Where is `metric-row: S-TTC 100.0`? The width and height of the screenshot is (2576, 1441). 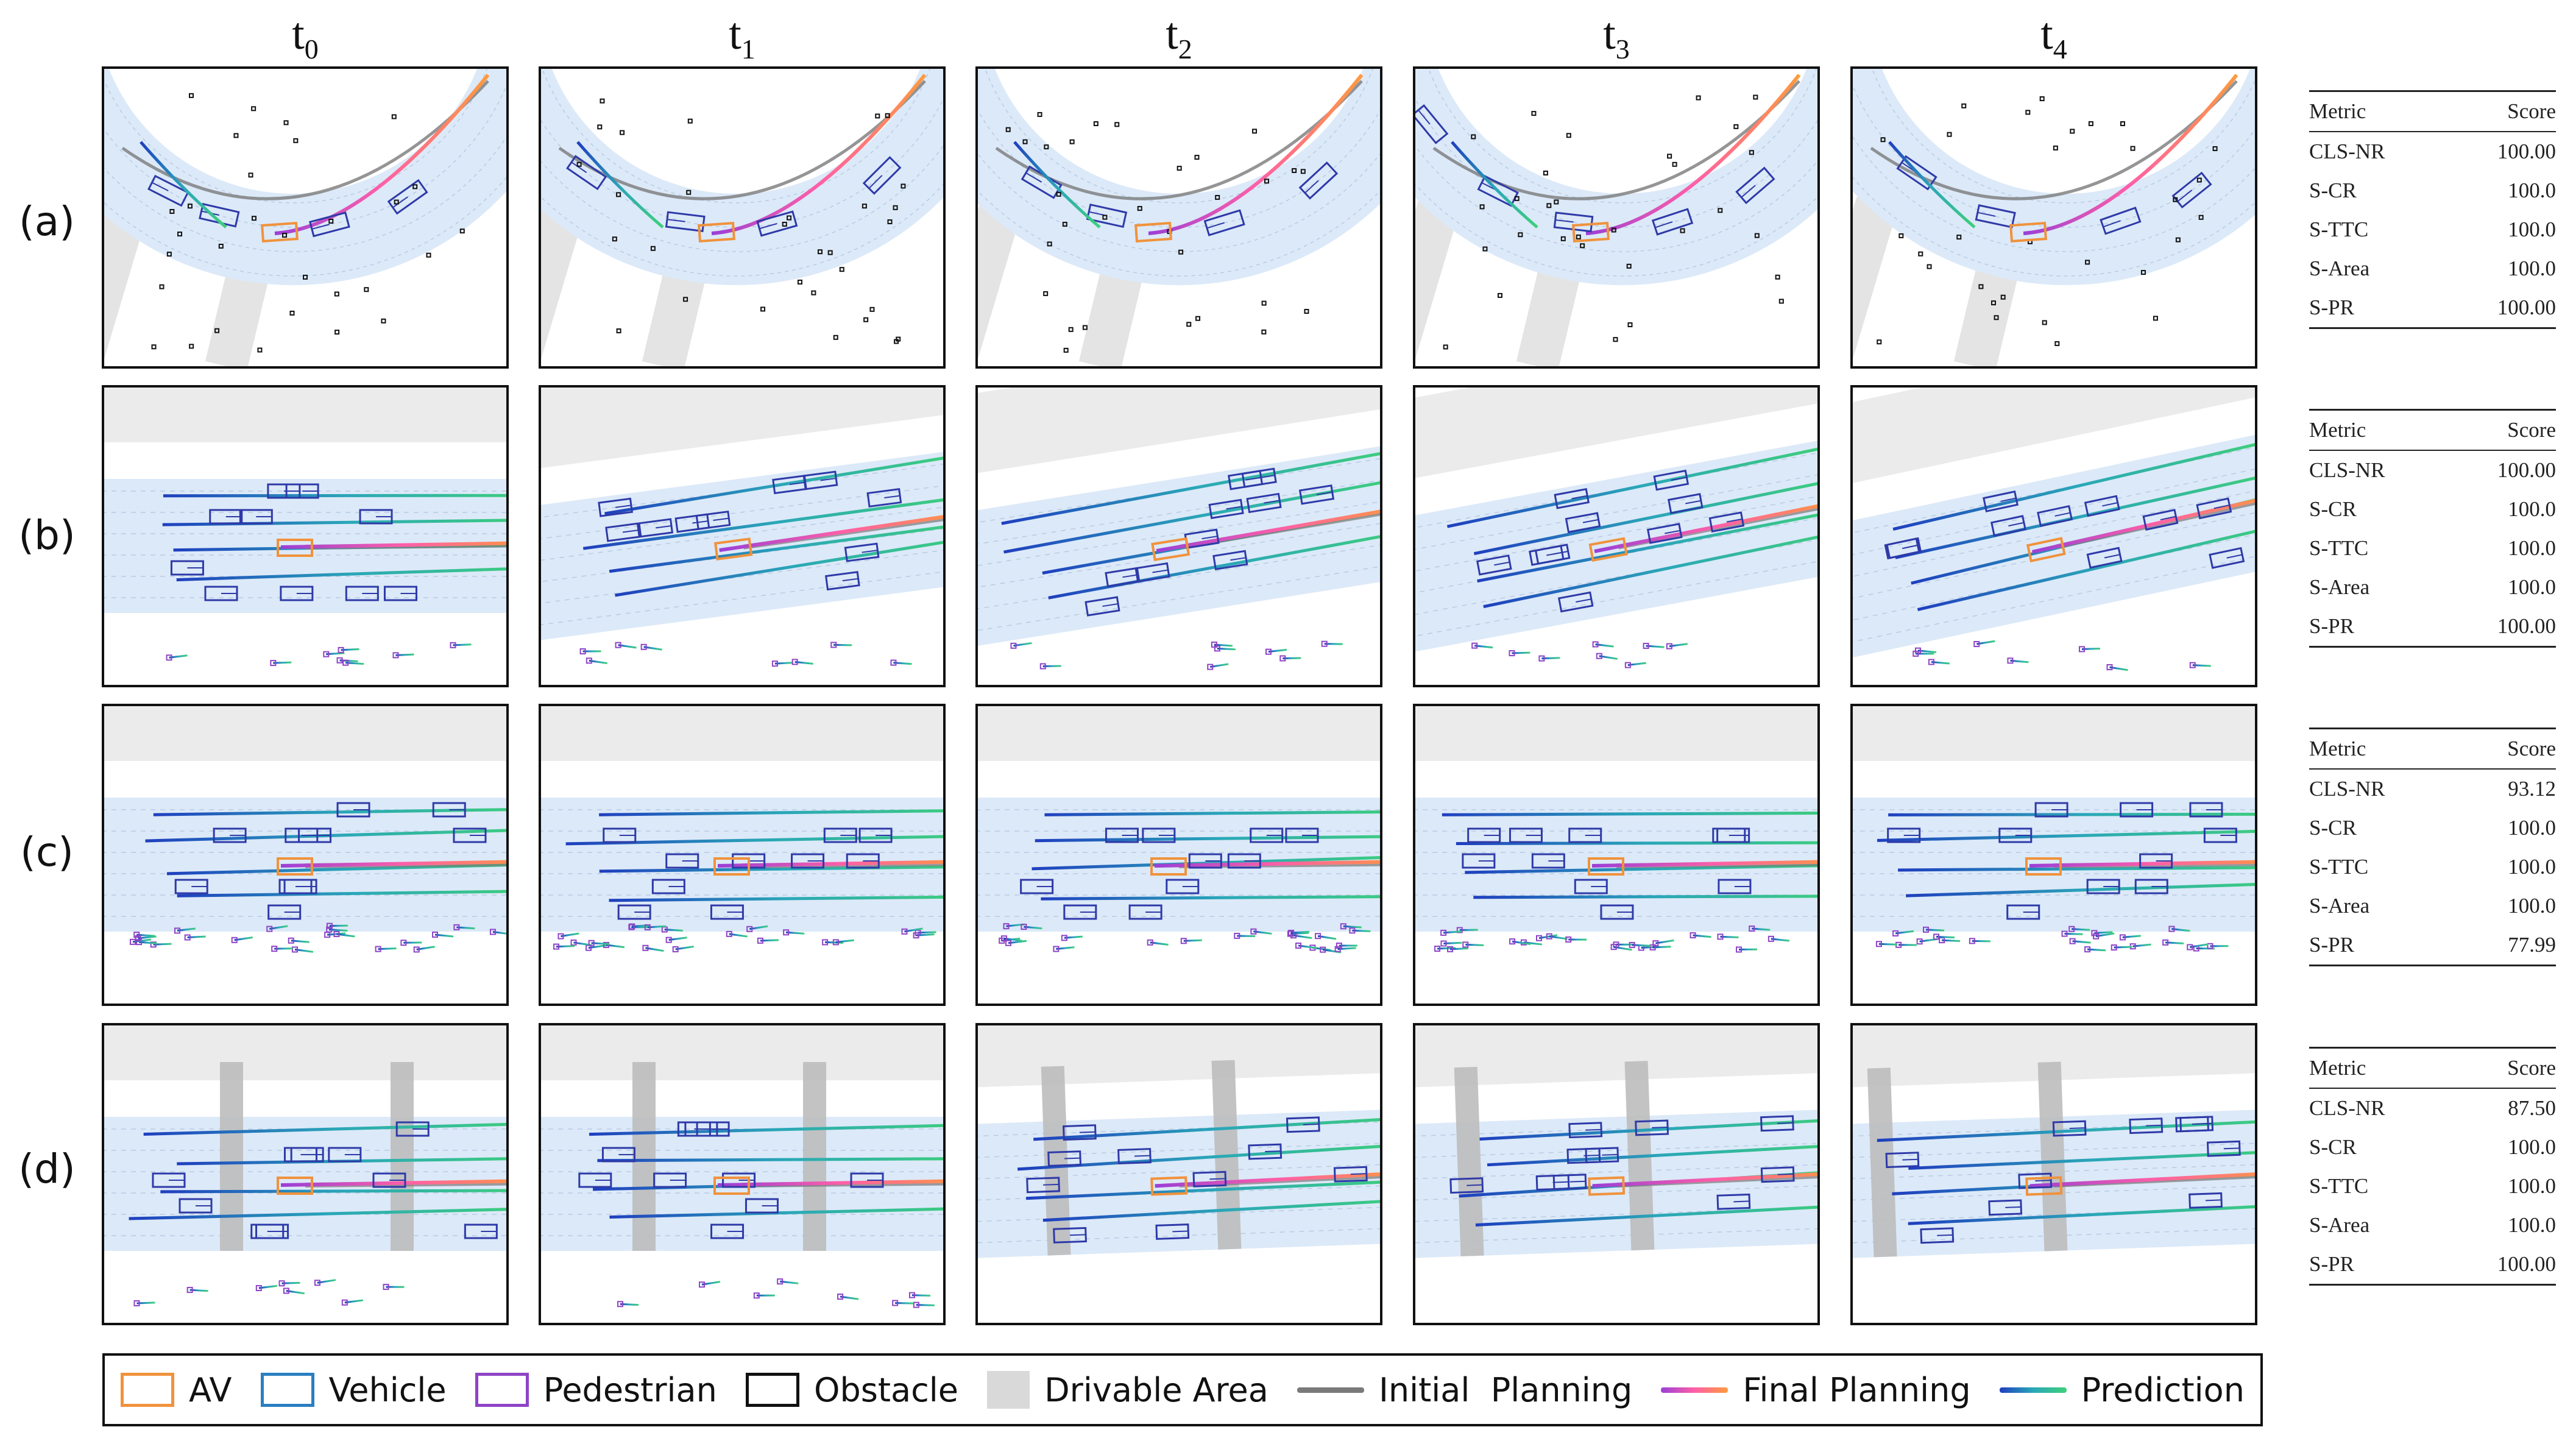 metric-row: S-TTC 100.0 is located at coordinates (2432, 548).